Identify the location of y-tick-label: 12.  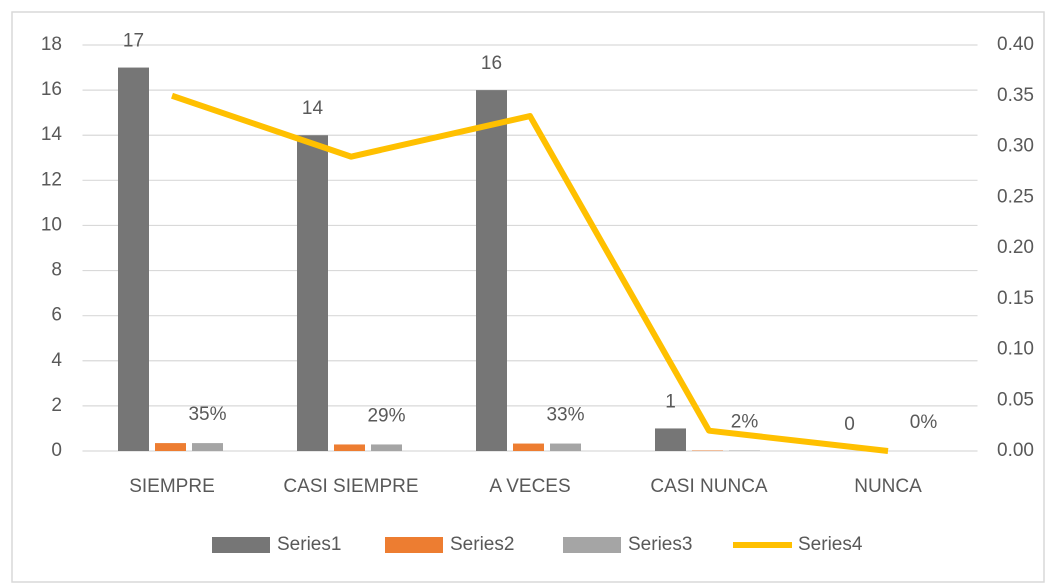
(51, 179).